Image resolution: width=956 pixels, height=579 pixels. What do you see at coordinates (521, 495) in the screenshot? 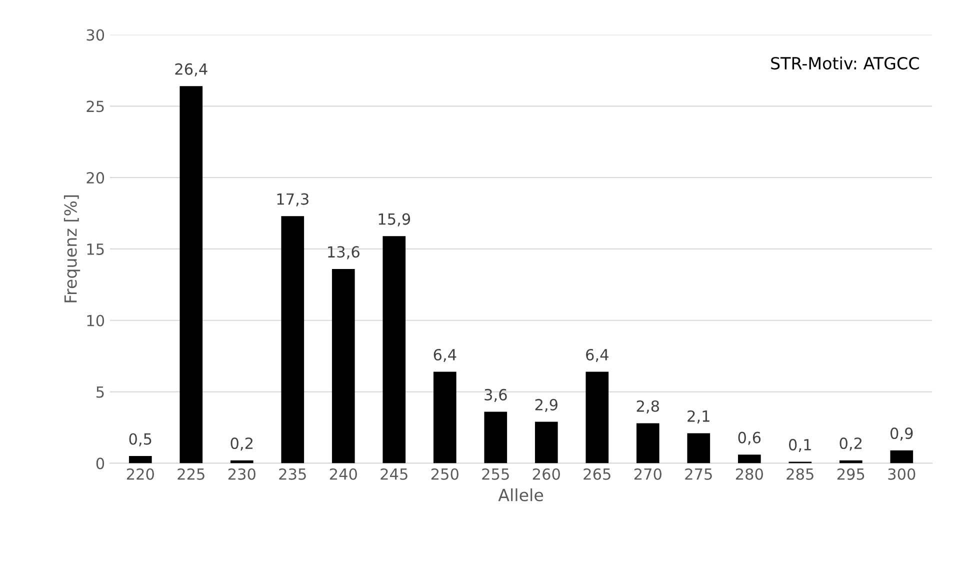
I see `x-axis-title: Allele` at bounding box center [521, 495].